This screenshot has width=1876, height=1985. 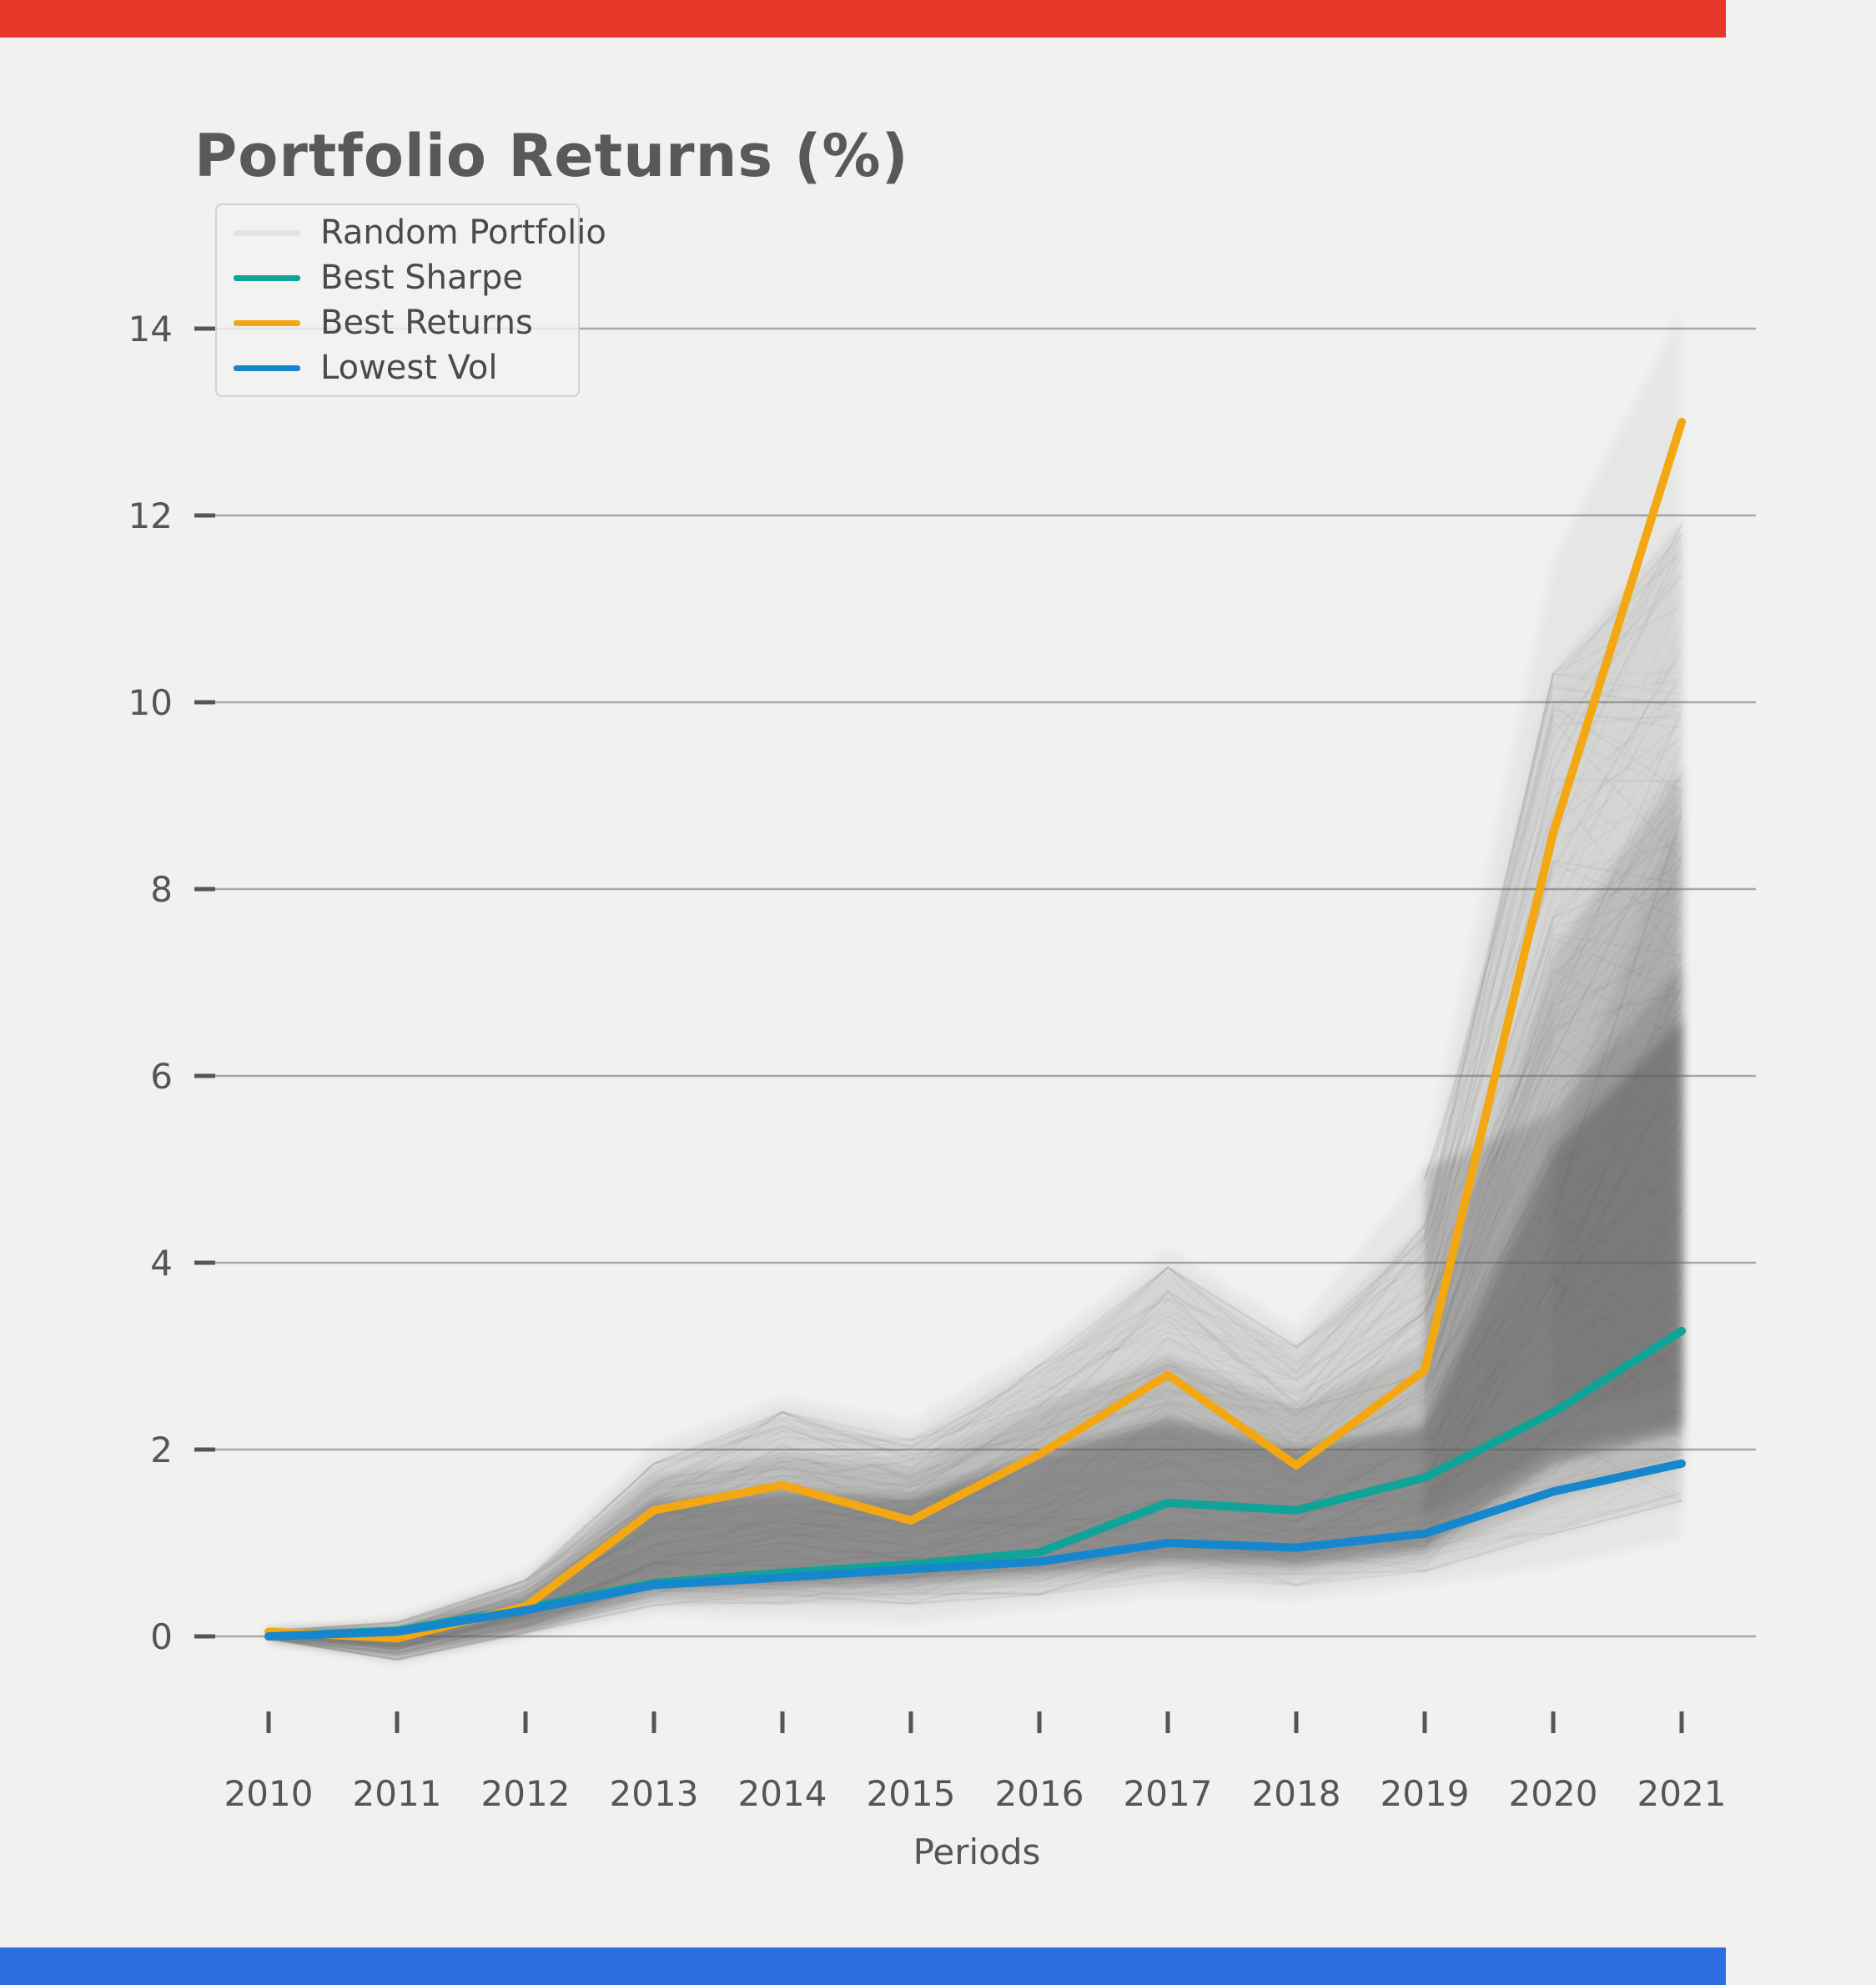 I want to click on legend-item-label: Best Returns, so click(x=426, y=323).